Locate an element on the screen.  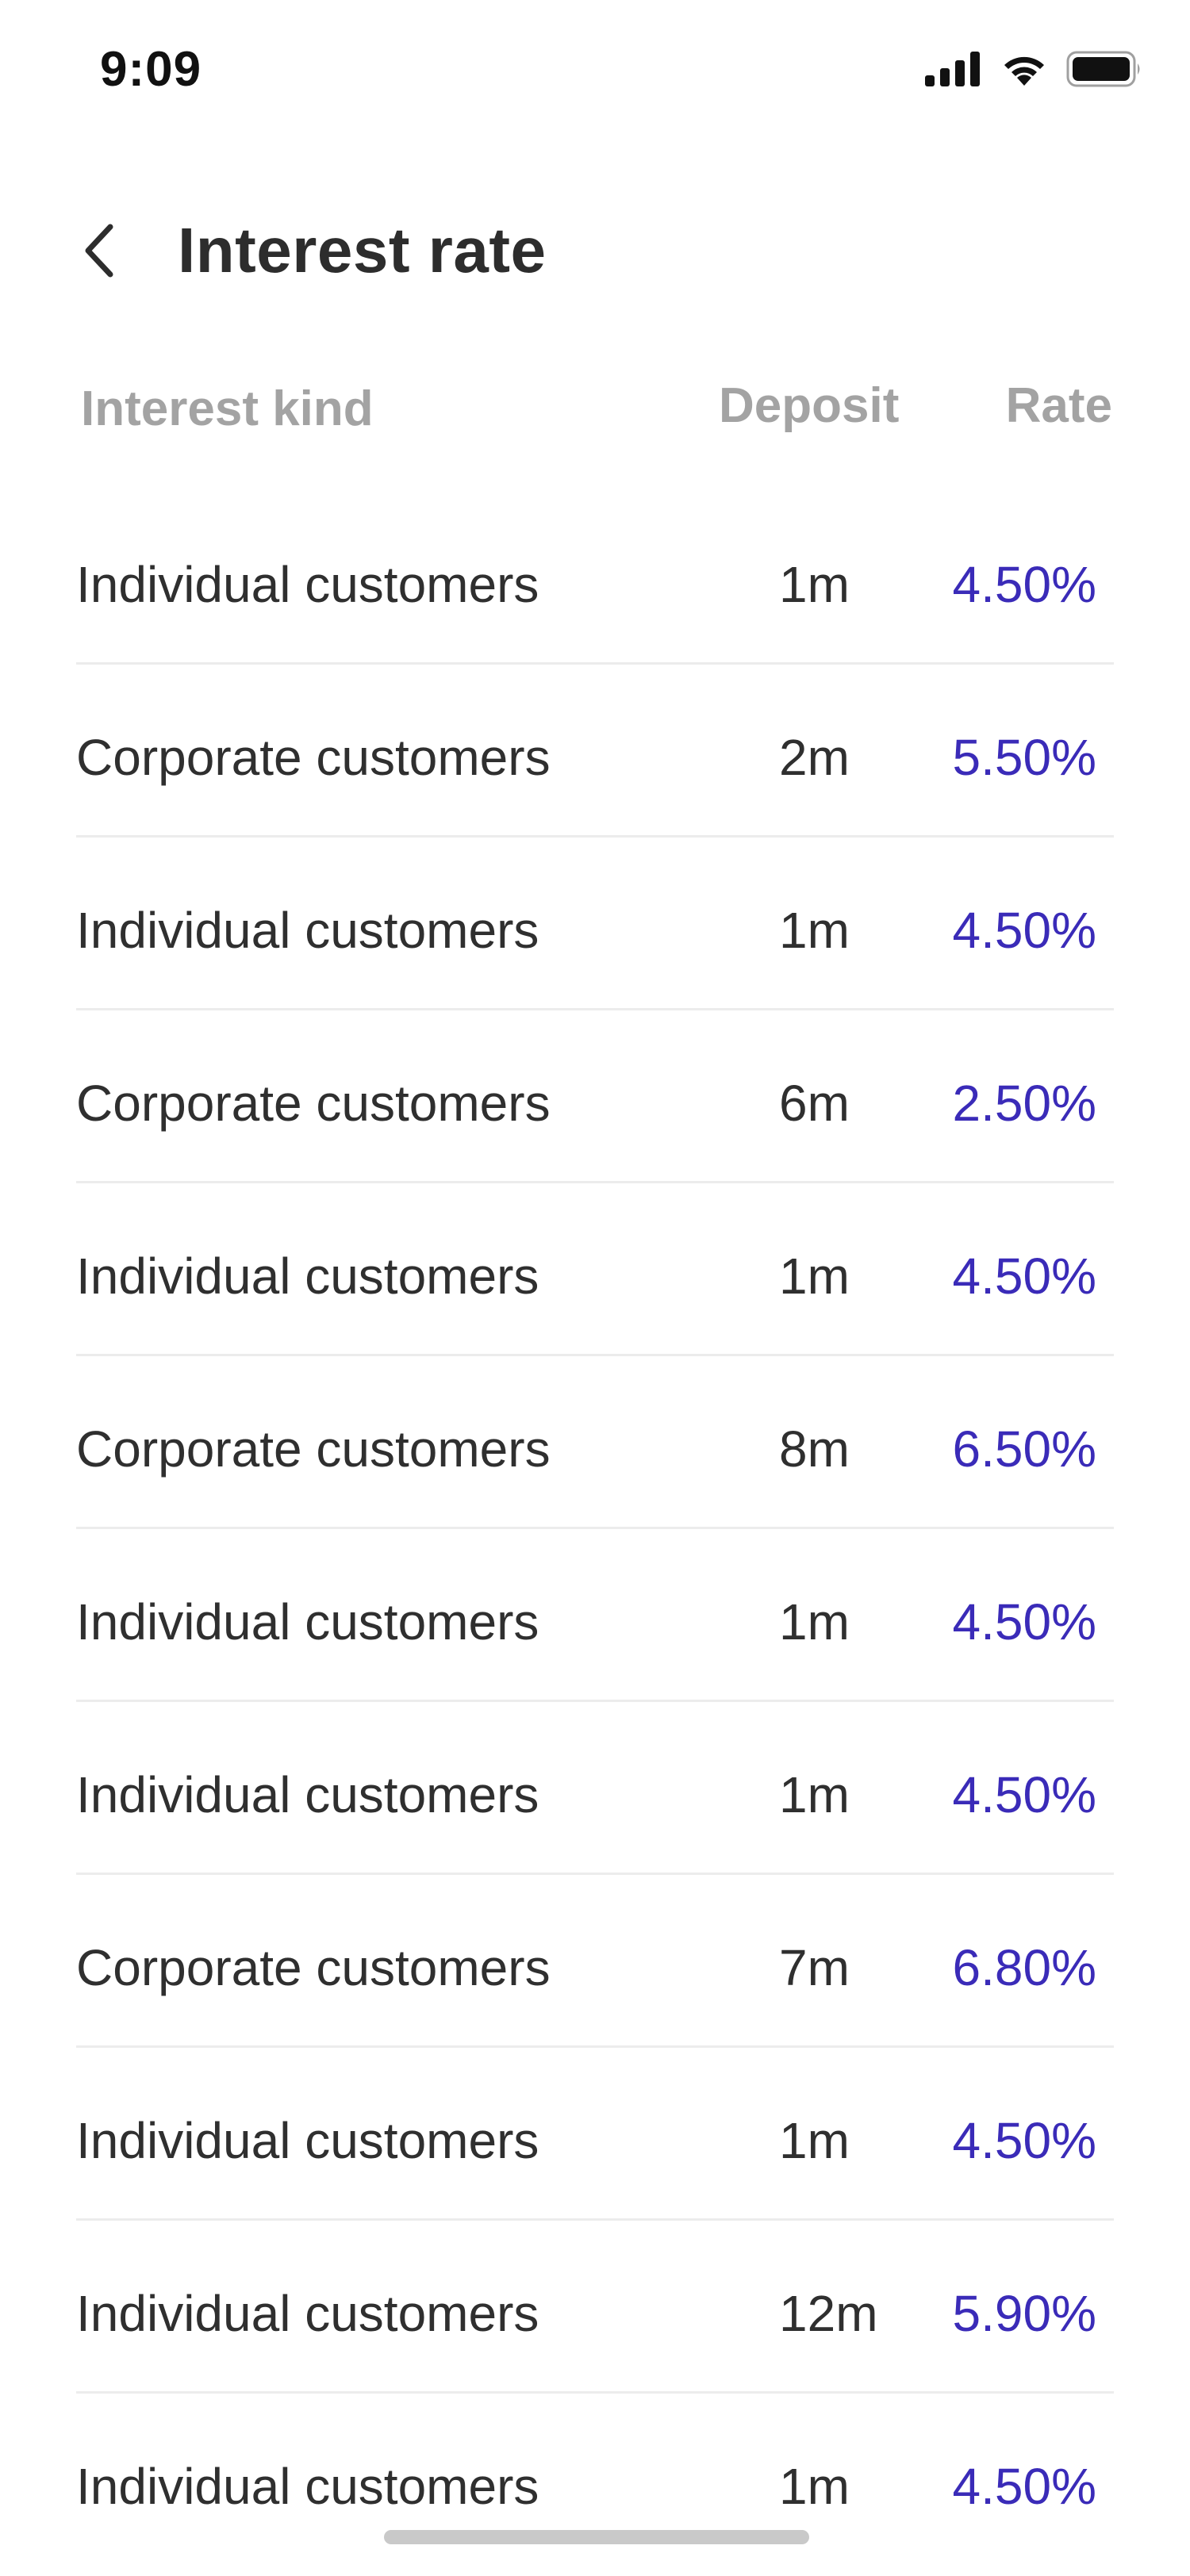
cellular-signal-icon is located at coordinates (953, 71).